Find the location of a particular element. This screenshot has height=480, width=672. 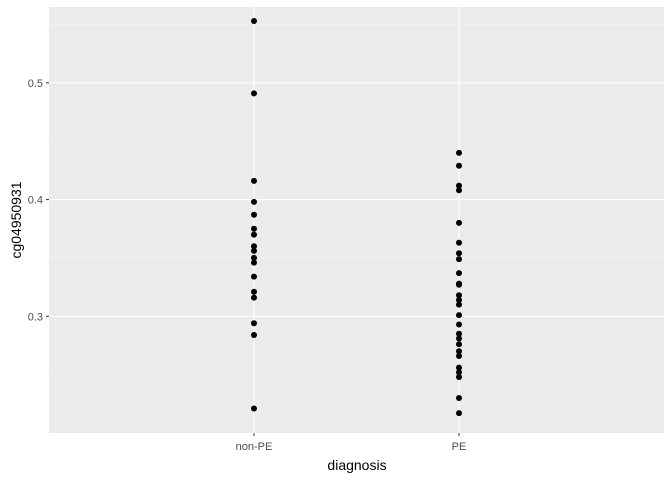

y-axis-title: cg04950931 is located at coordinates (16, 219).